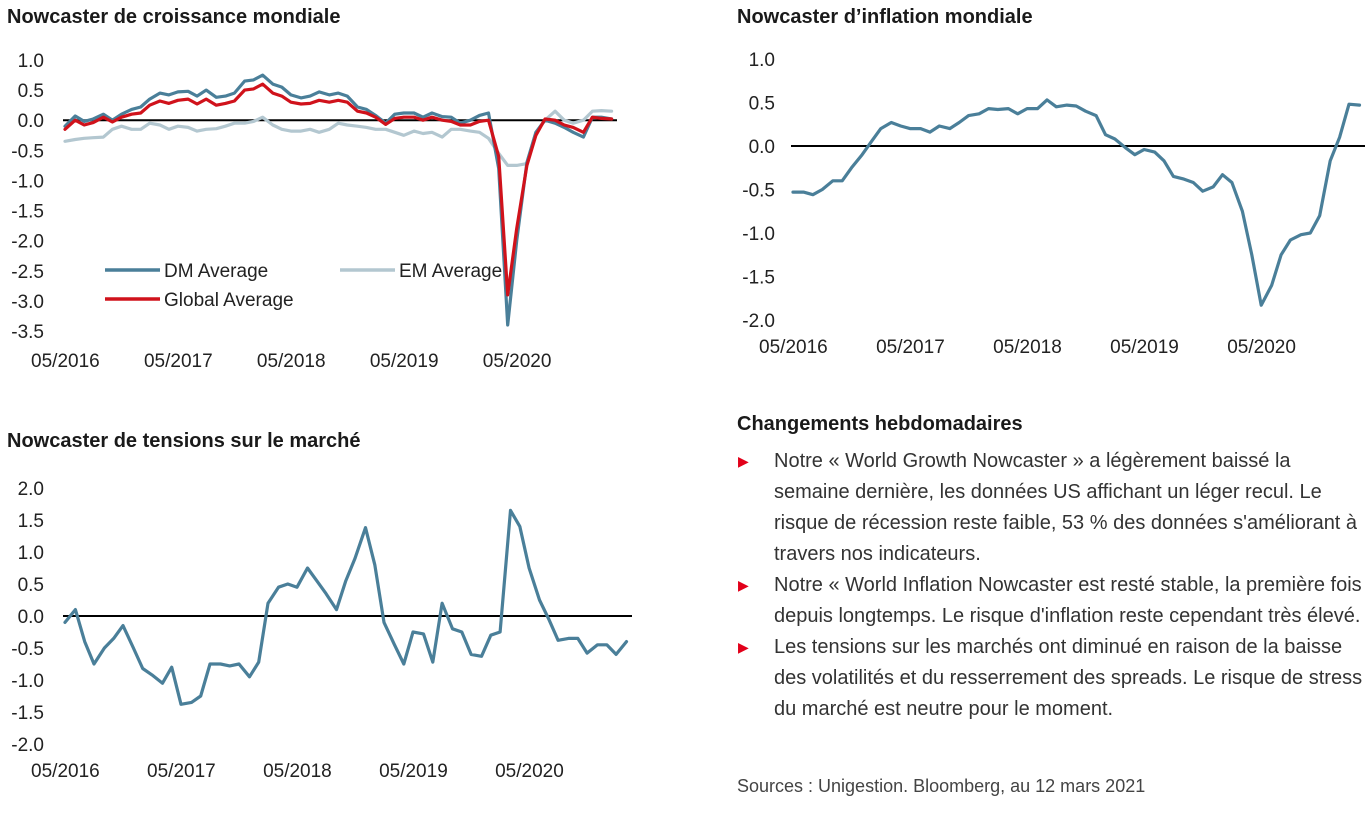  What do you see at coordinates (27, 302) in the screenshot?
I see `y-tick-label: -3.0` at bounding box center [27, 302].